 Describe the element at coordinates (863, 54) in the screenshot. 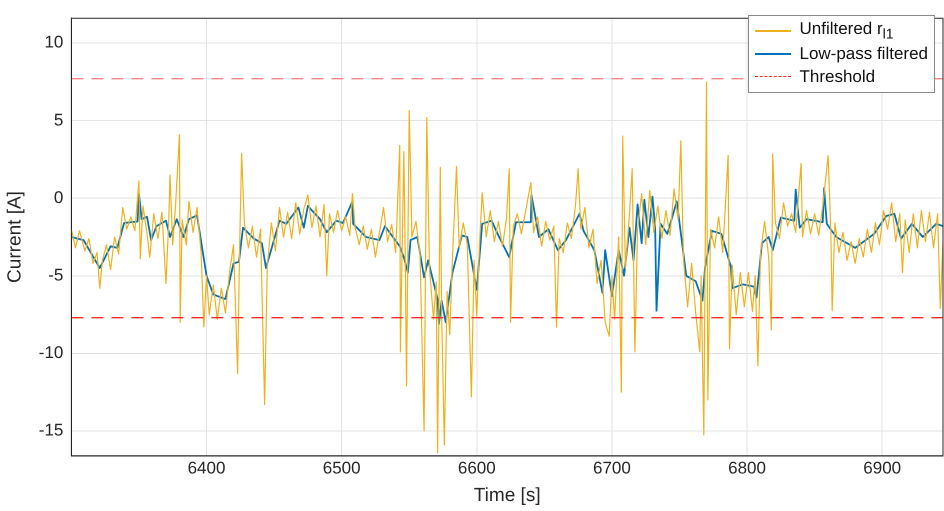

I see `legend-label: Low-pass filtered` at that location.